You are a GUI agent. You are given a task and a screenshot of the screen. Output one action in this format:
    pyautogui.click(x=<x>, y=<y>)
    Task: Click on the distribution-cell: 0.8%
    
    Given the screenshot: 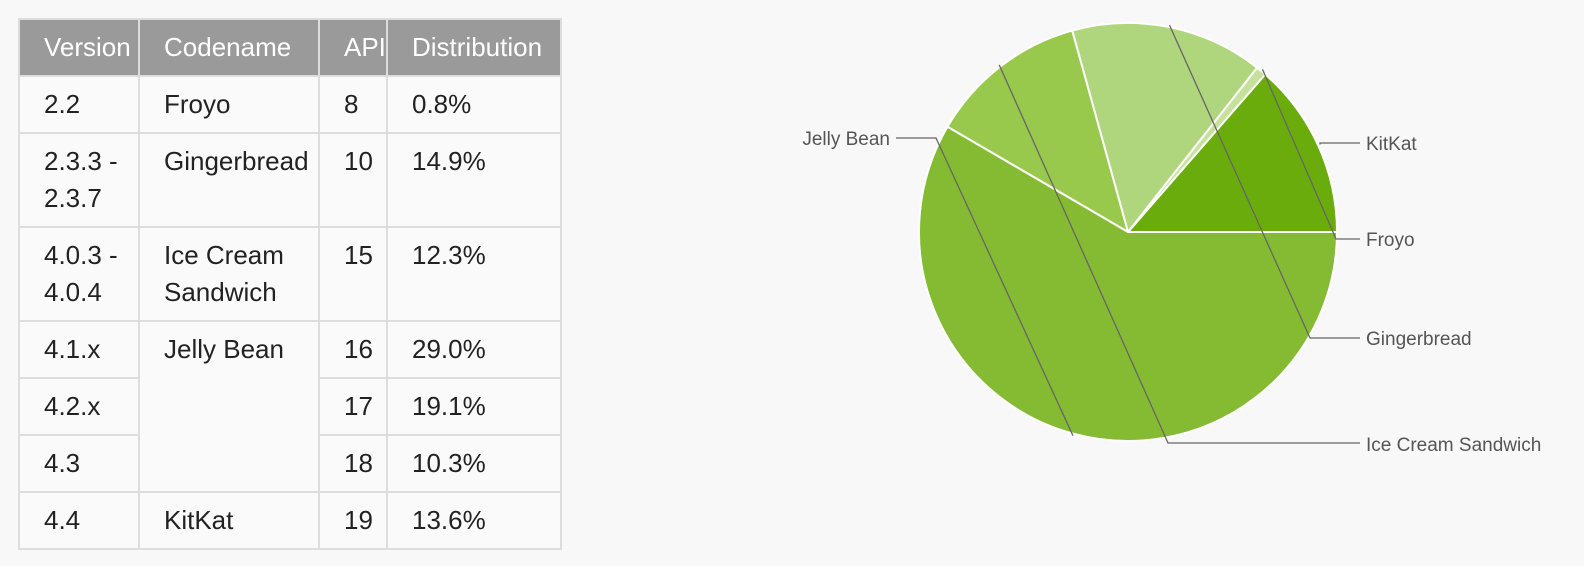 What is the action you would take?
    pyautogui.click(x=474, y=104)
    